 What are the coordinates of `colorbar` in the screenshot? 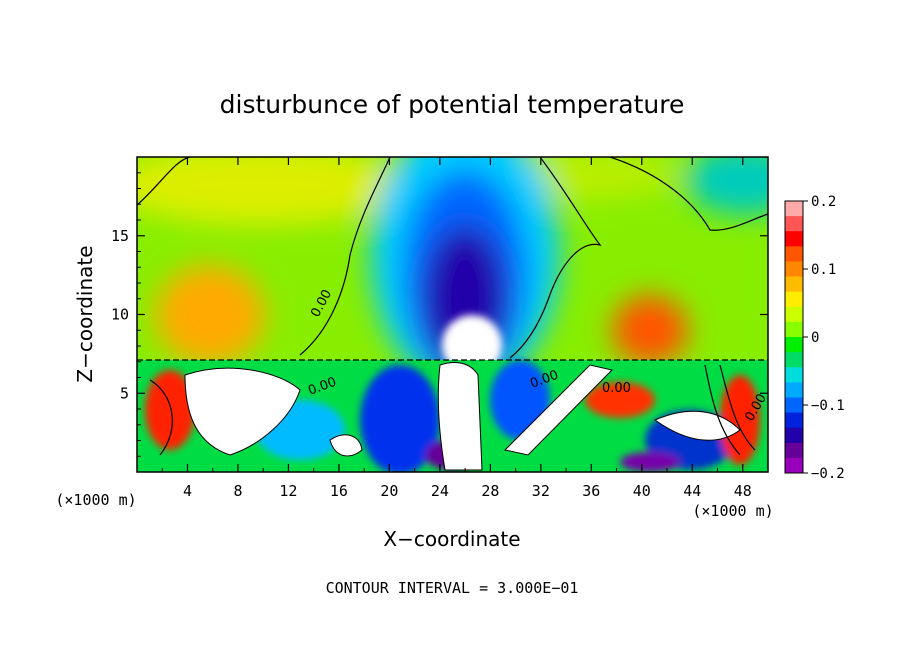 It's located at (794, 337).